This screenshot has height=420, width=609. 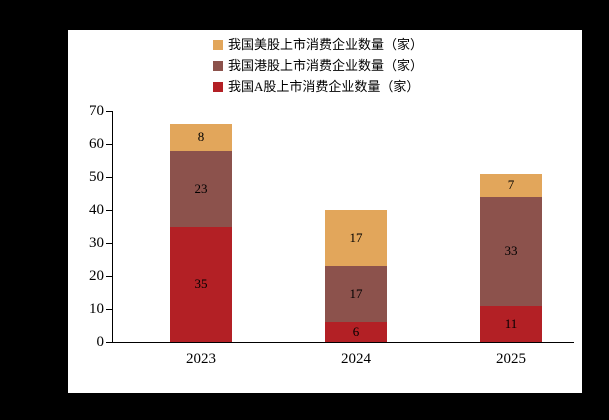 I want to click on bar-2024: 6 17 17, so click(x=356, y=276).